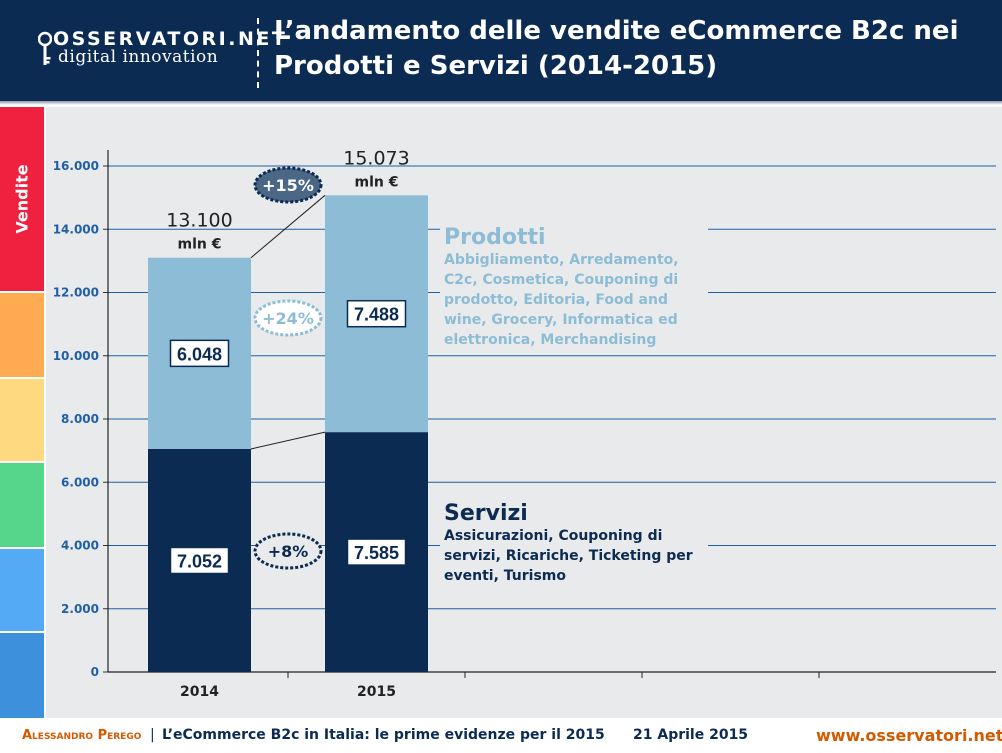  What do you see at coordinates (288, 440) in the screenshot?
I see `connector-servizi` at bounding box center [288, 440].